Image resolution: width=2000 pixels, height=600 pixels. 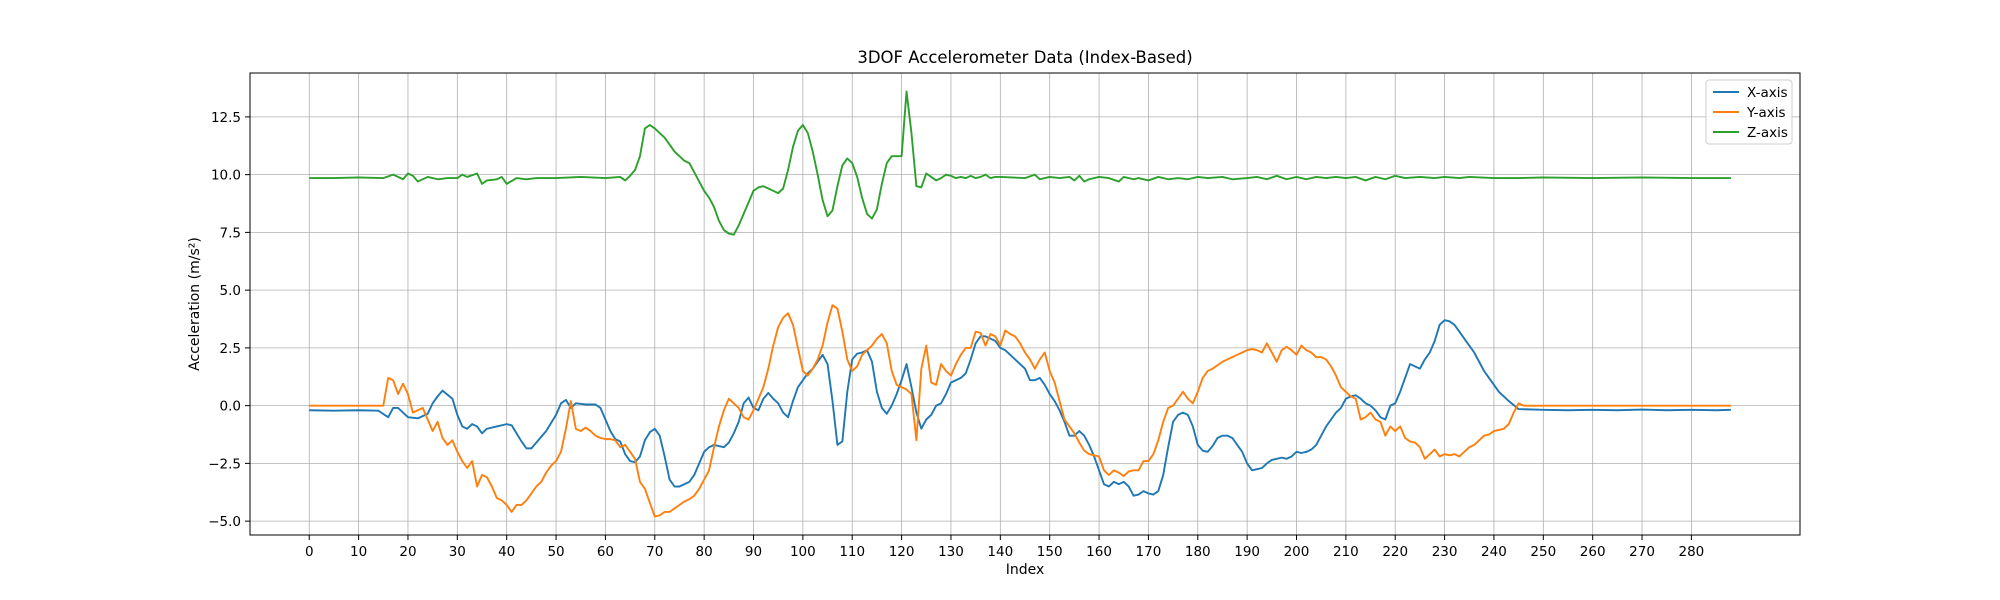 What do you see at coordinates (1767, 133) in the screenshot?
I see `legend-entry: Z-axis` at bounding box center [1767, 133].